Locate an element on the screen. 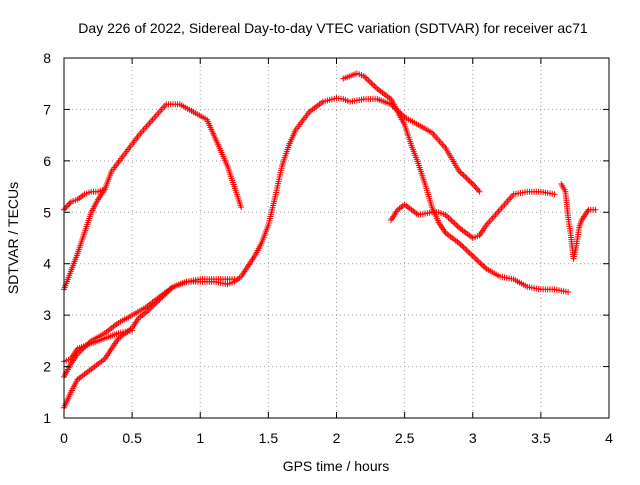 This screenshot has width=640, height=485. series-track-c is located at coordinates (98, 346).